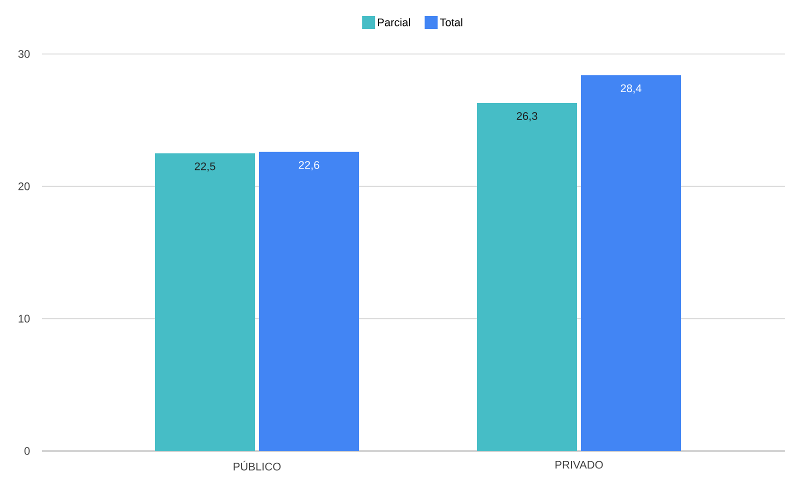 Image resolution: width=785 pixels, height=482 pixels. I want to click on data-label: 26,3, so click(527, 117).